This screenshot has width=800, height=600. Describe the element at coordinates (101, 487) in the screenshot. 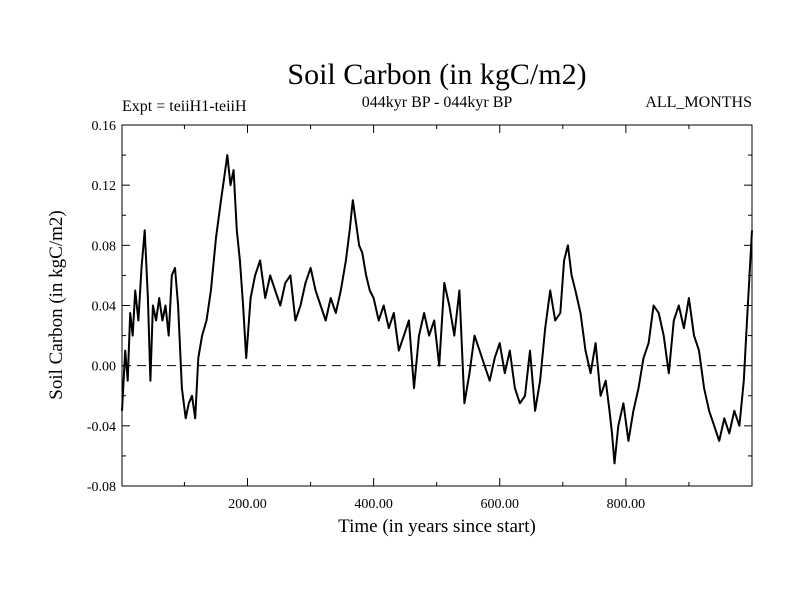

I see `y-tick-label: -0.08` at that location.